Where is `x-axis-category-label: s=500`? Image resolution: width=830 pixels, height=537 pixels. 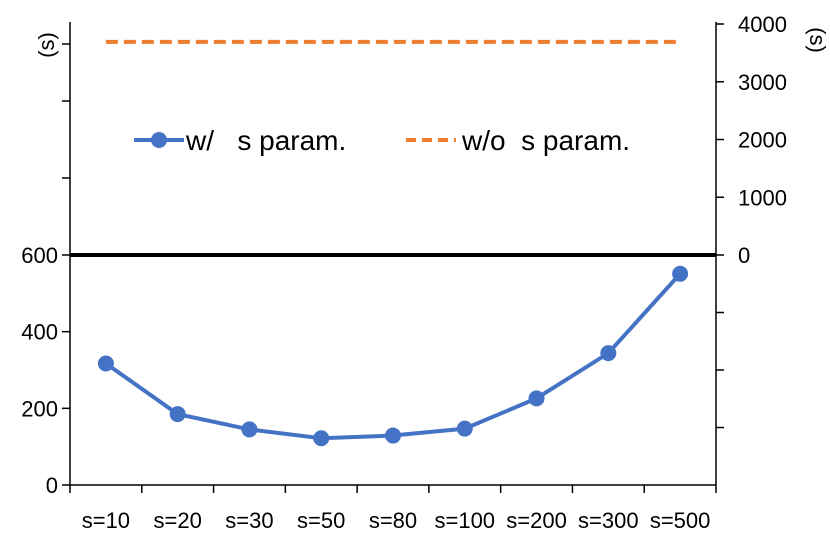 x-axis-category-label: s=500 is located at coordinates (680, 520).